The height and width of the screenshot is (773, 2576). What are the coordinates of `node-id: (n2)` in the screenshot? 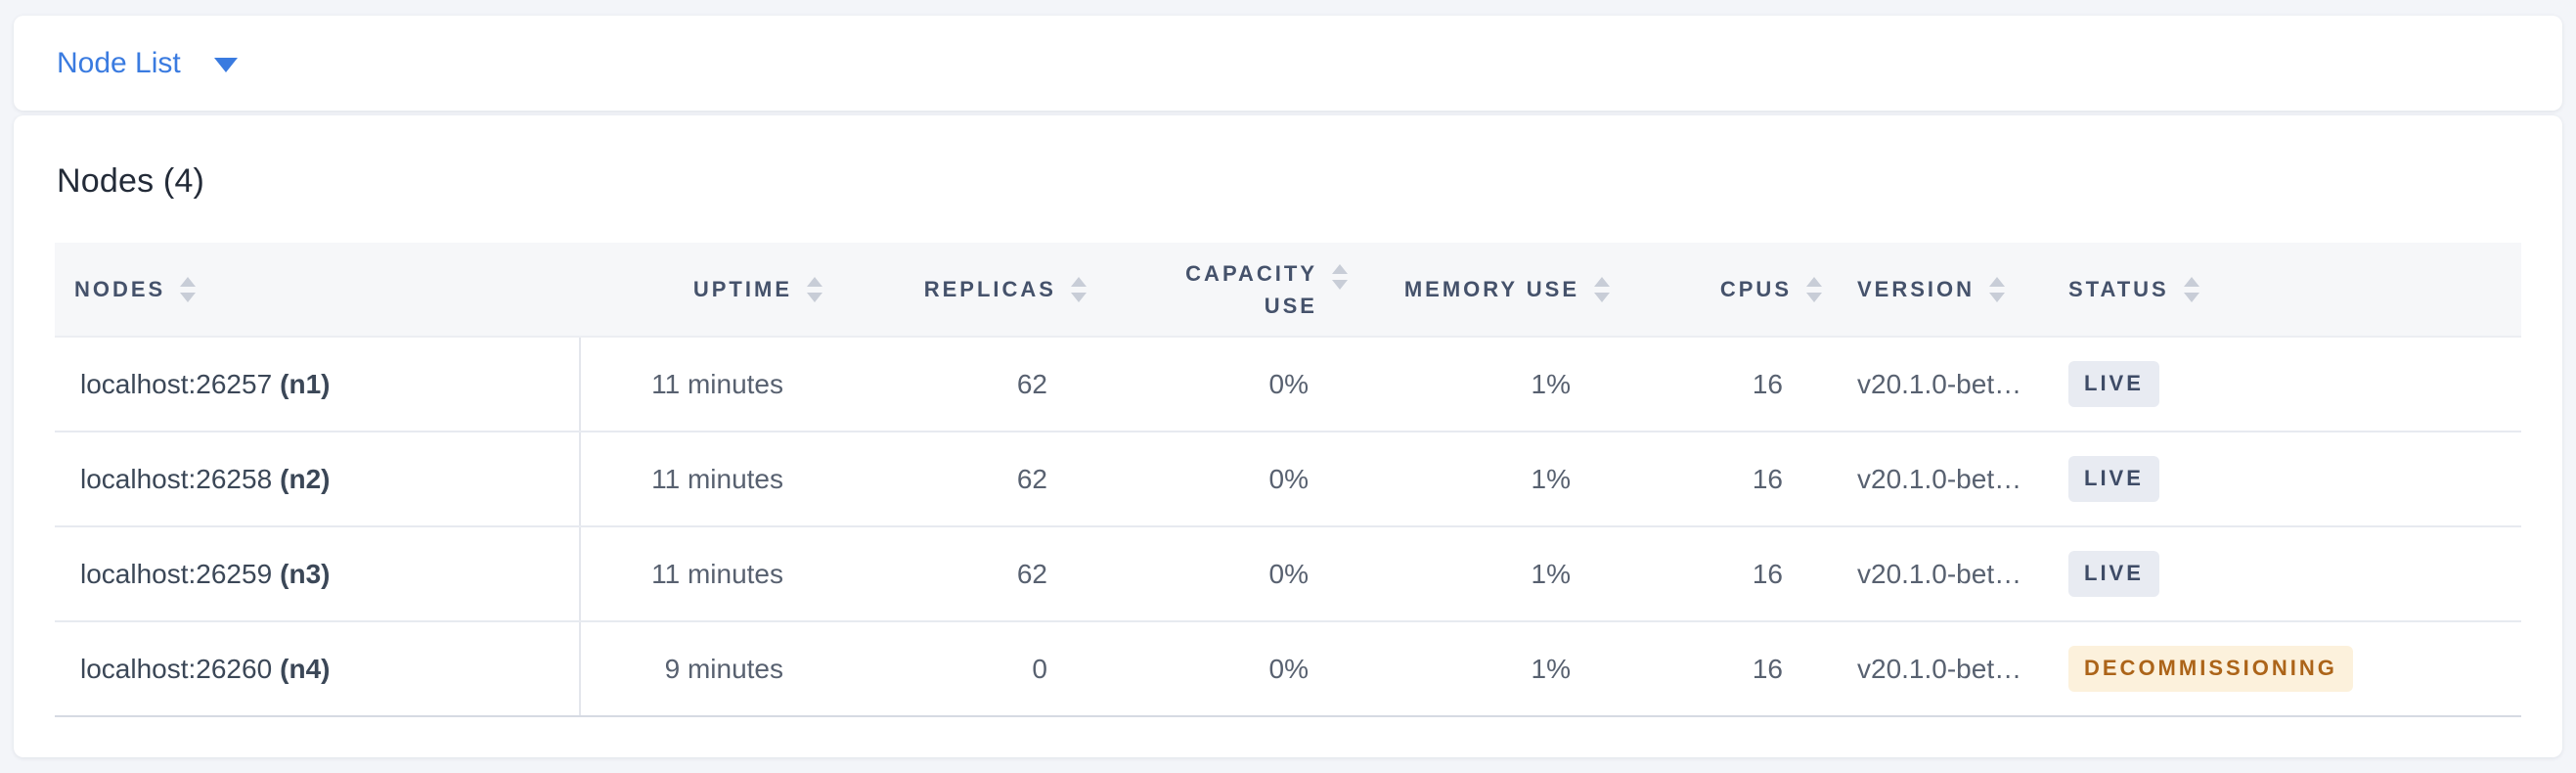 It's located at (306, 478).